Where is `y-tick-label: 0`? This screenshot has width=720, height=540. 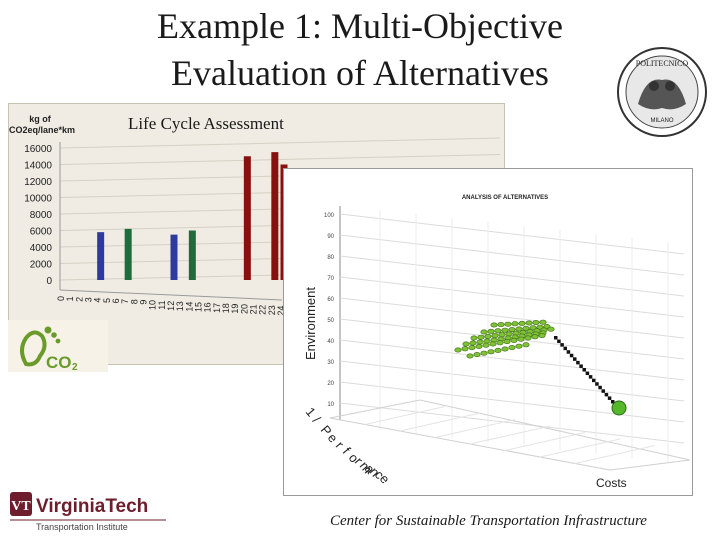
y-tick-label: 0 is located at coordinates (49, 281).